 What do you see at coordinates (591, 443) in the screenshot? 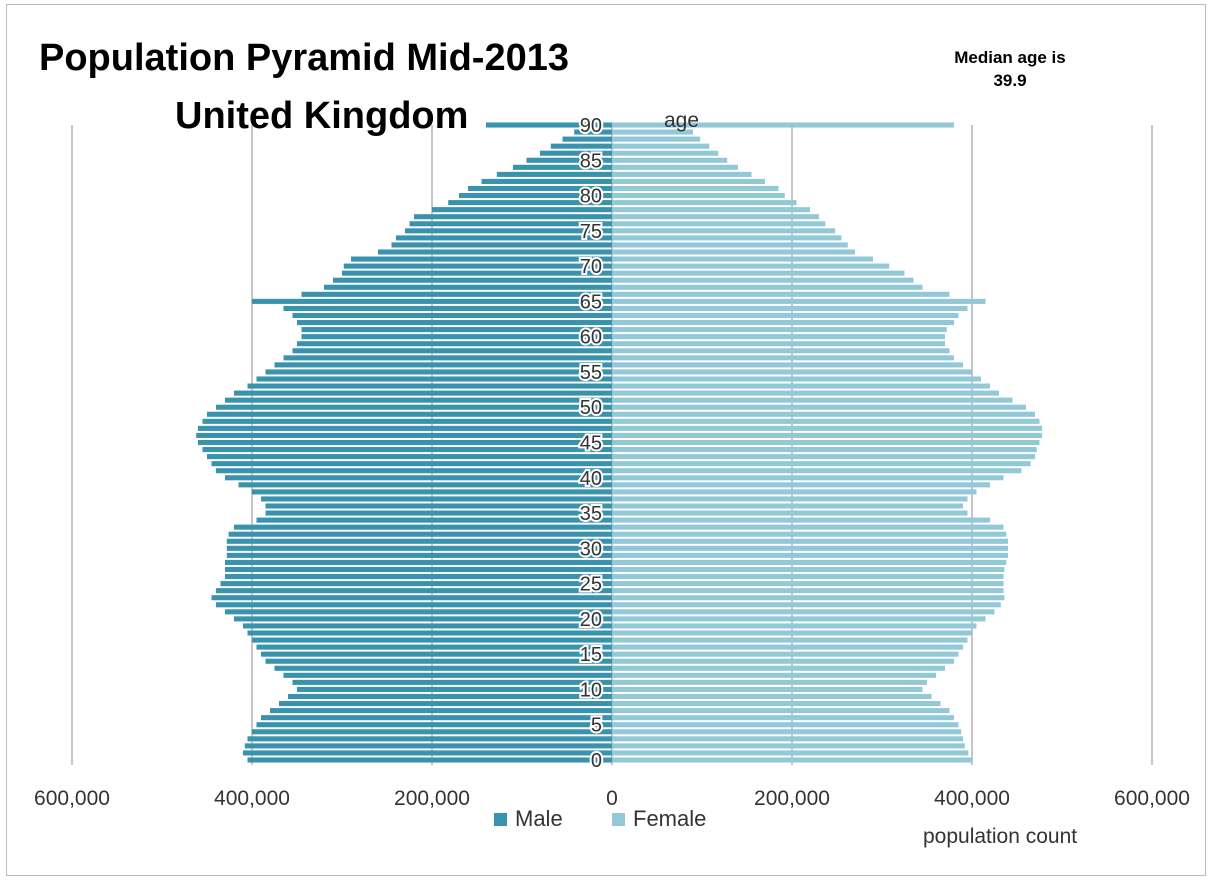
I see `age-tick-labels: 0 5 10 15 20 25 30 35 40 45 50 55 60 65 70 75 80 85 90` at bounding box center [591, 443].